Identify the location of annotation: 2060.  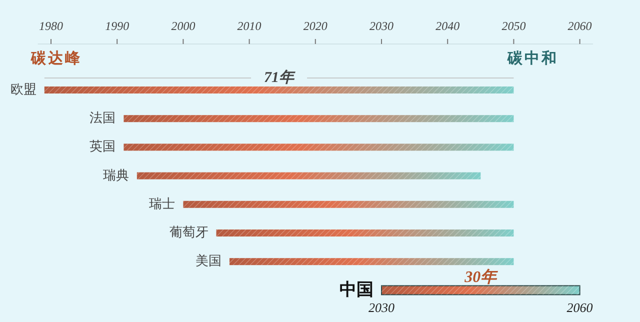
(580, 308).